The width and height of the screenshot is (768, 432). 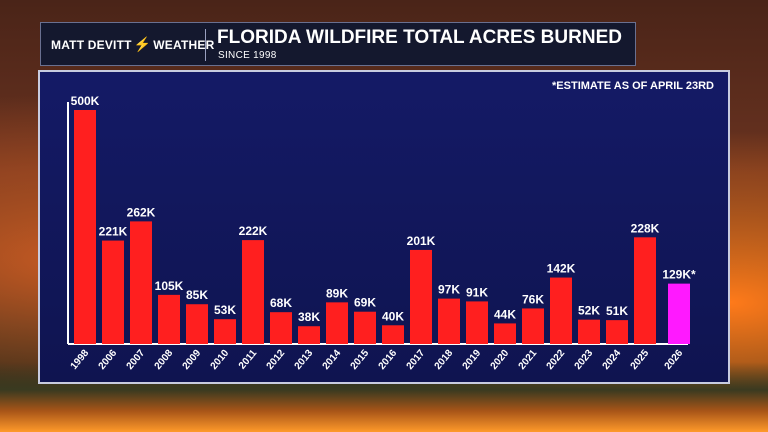 What do you see at coordinates (281, 328) in the screenshot?
I see `bar-2012` at bounding box center [281, 328].